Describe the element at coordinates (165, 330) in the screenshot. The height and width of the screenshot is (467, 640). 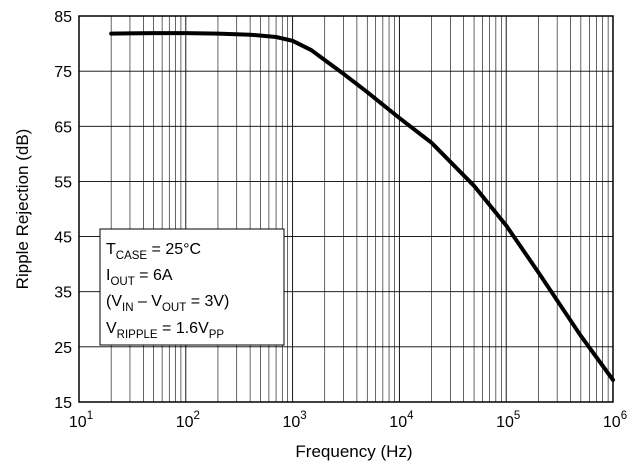
I see `condition-line: VRIPPLE = 1.6VPP` at that location.